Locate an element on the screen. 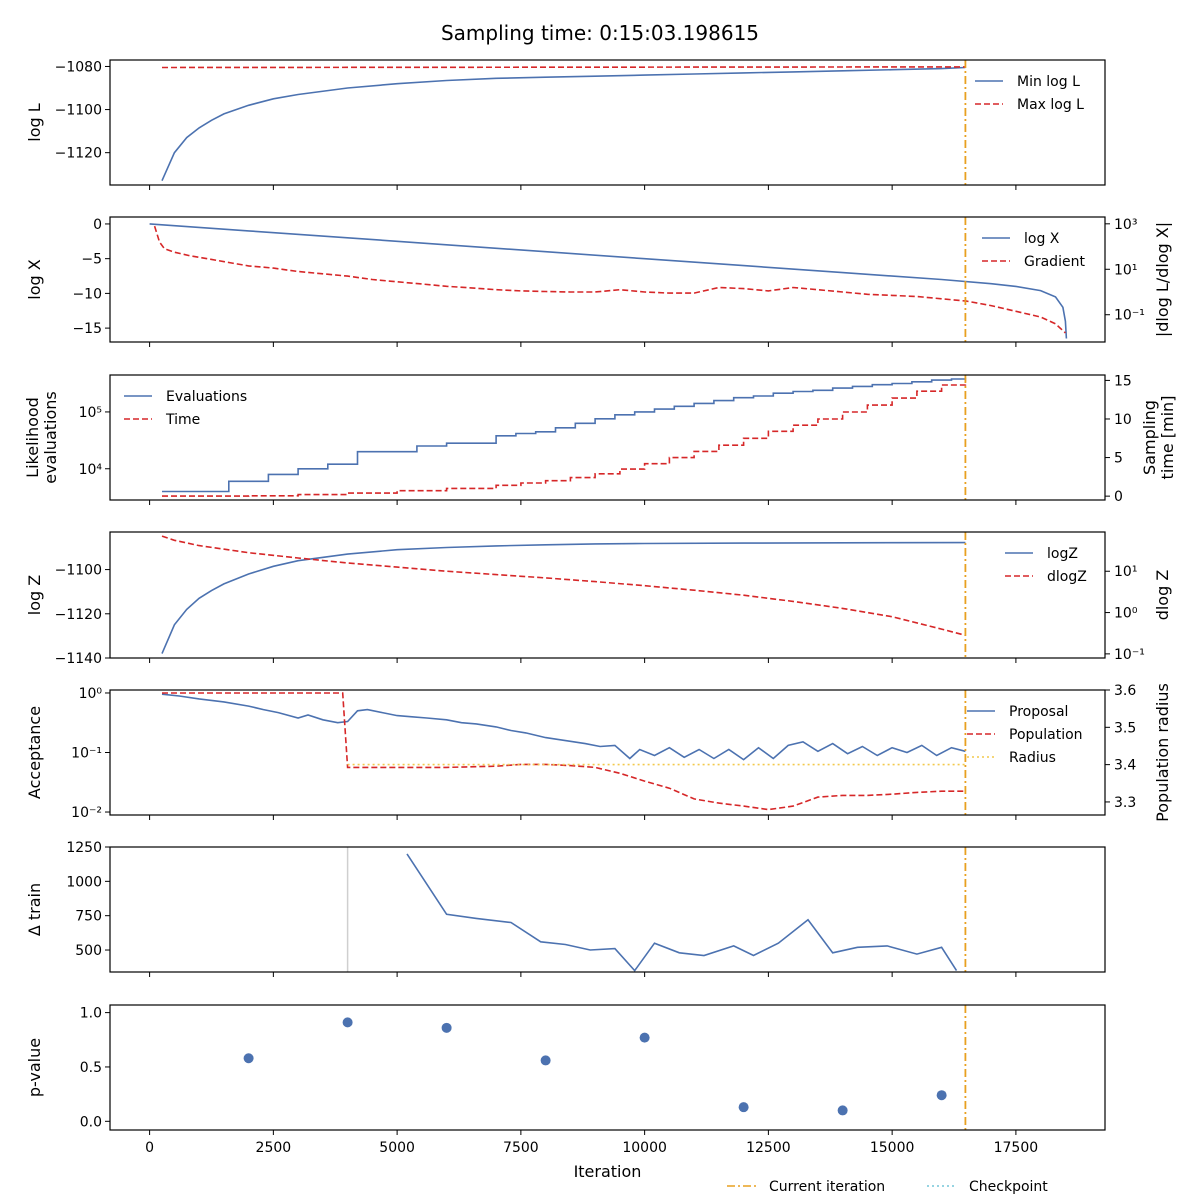 This screenshot has height=1200, width=1200. plot-area-logz is located at coordinates (563, 594).